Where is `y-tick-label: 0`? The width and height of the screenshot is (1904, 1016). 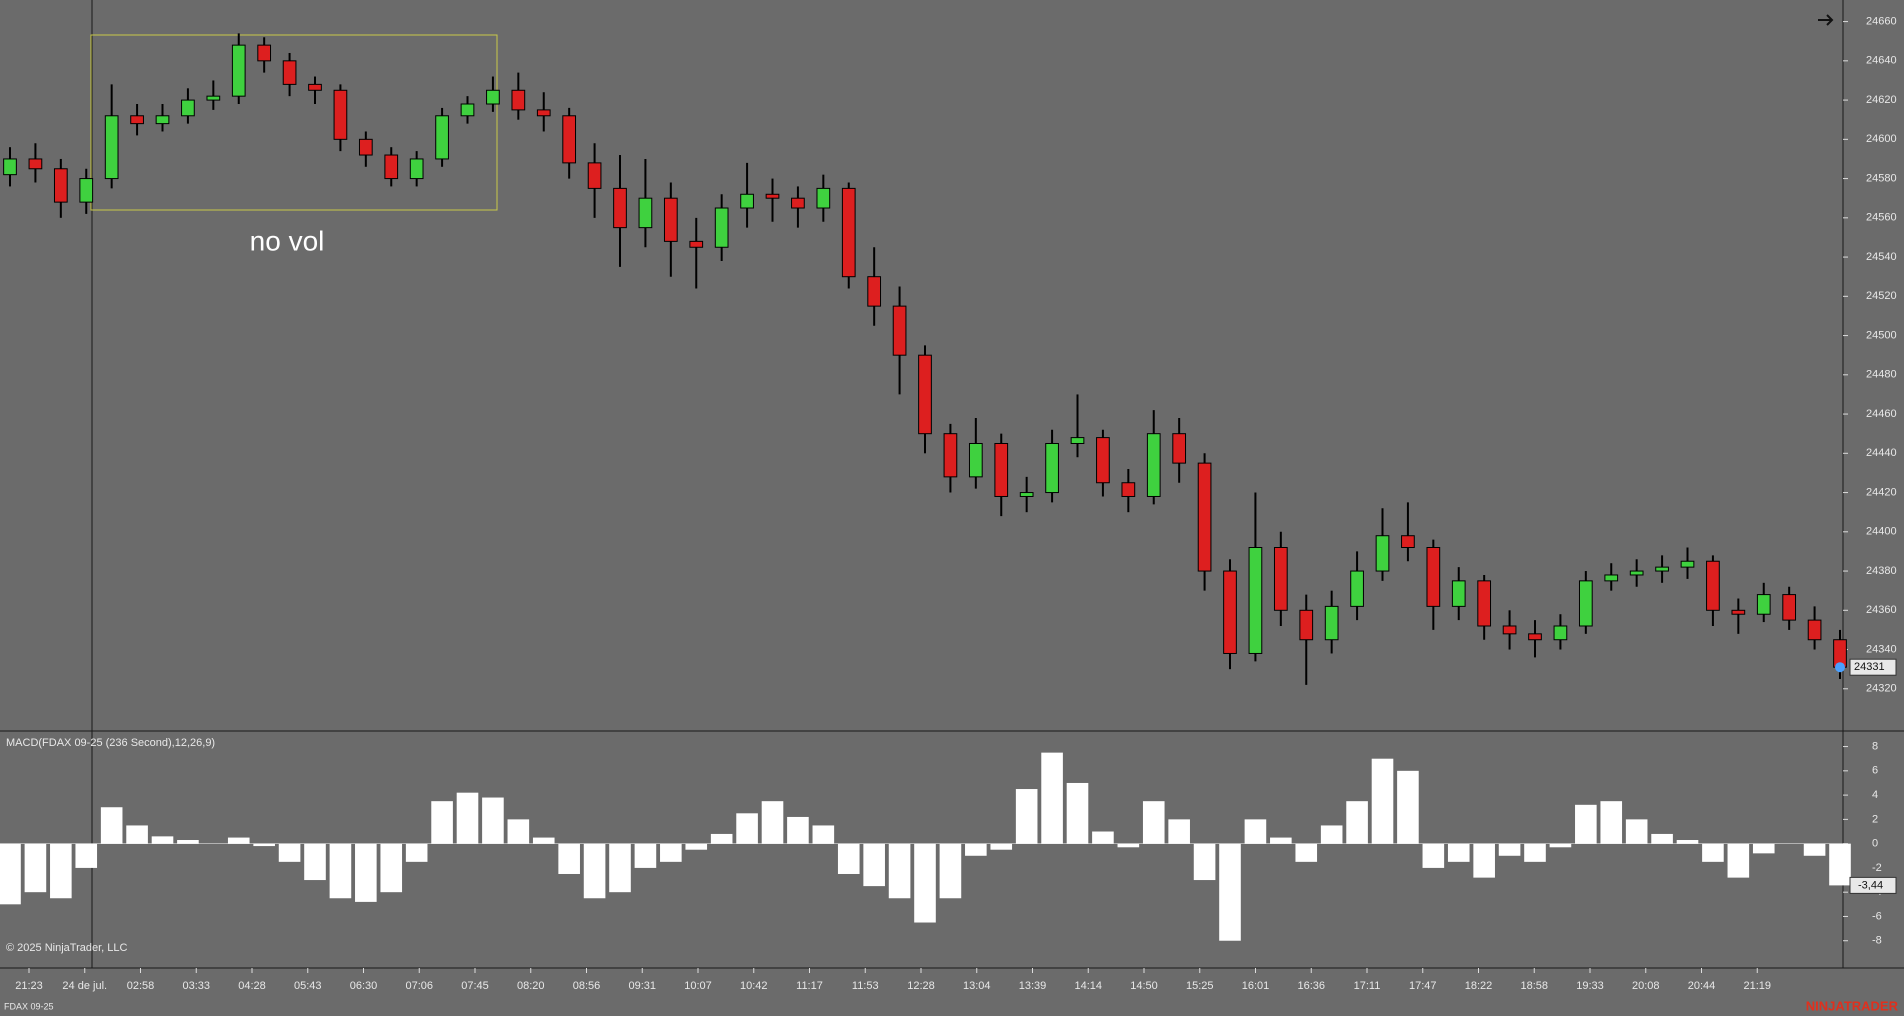 y-tick-label: 0 is located at coordinates (1875, 844).